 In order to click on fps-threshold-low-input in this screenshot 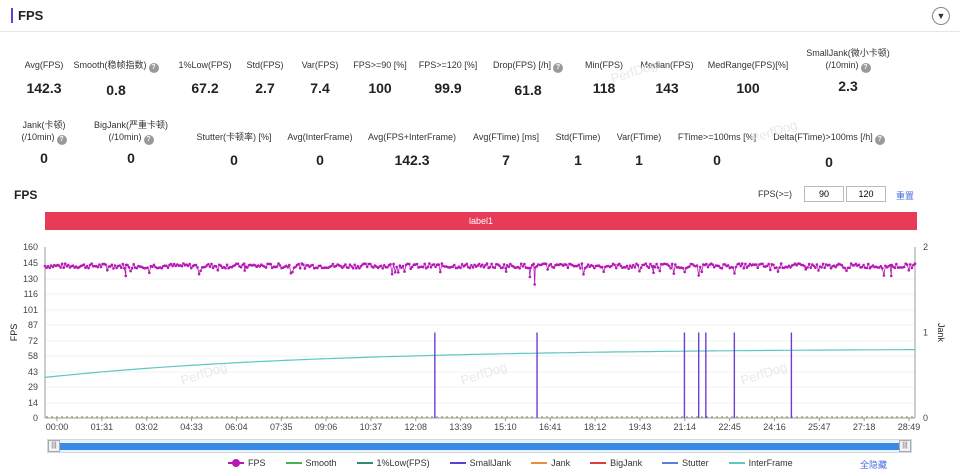, I will do `click(824, 194)`.